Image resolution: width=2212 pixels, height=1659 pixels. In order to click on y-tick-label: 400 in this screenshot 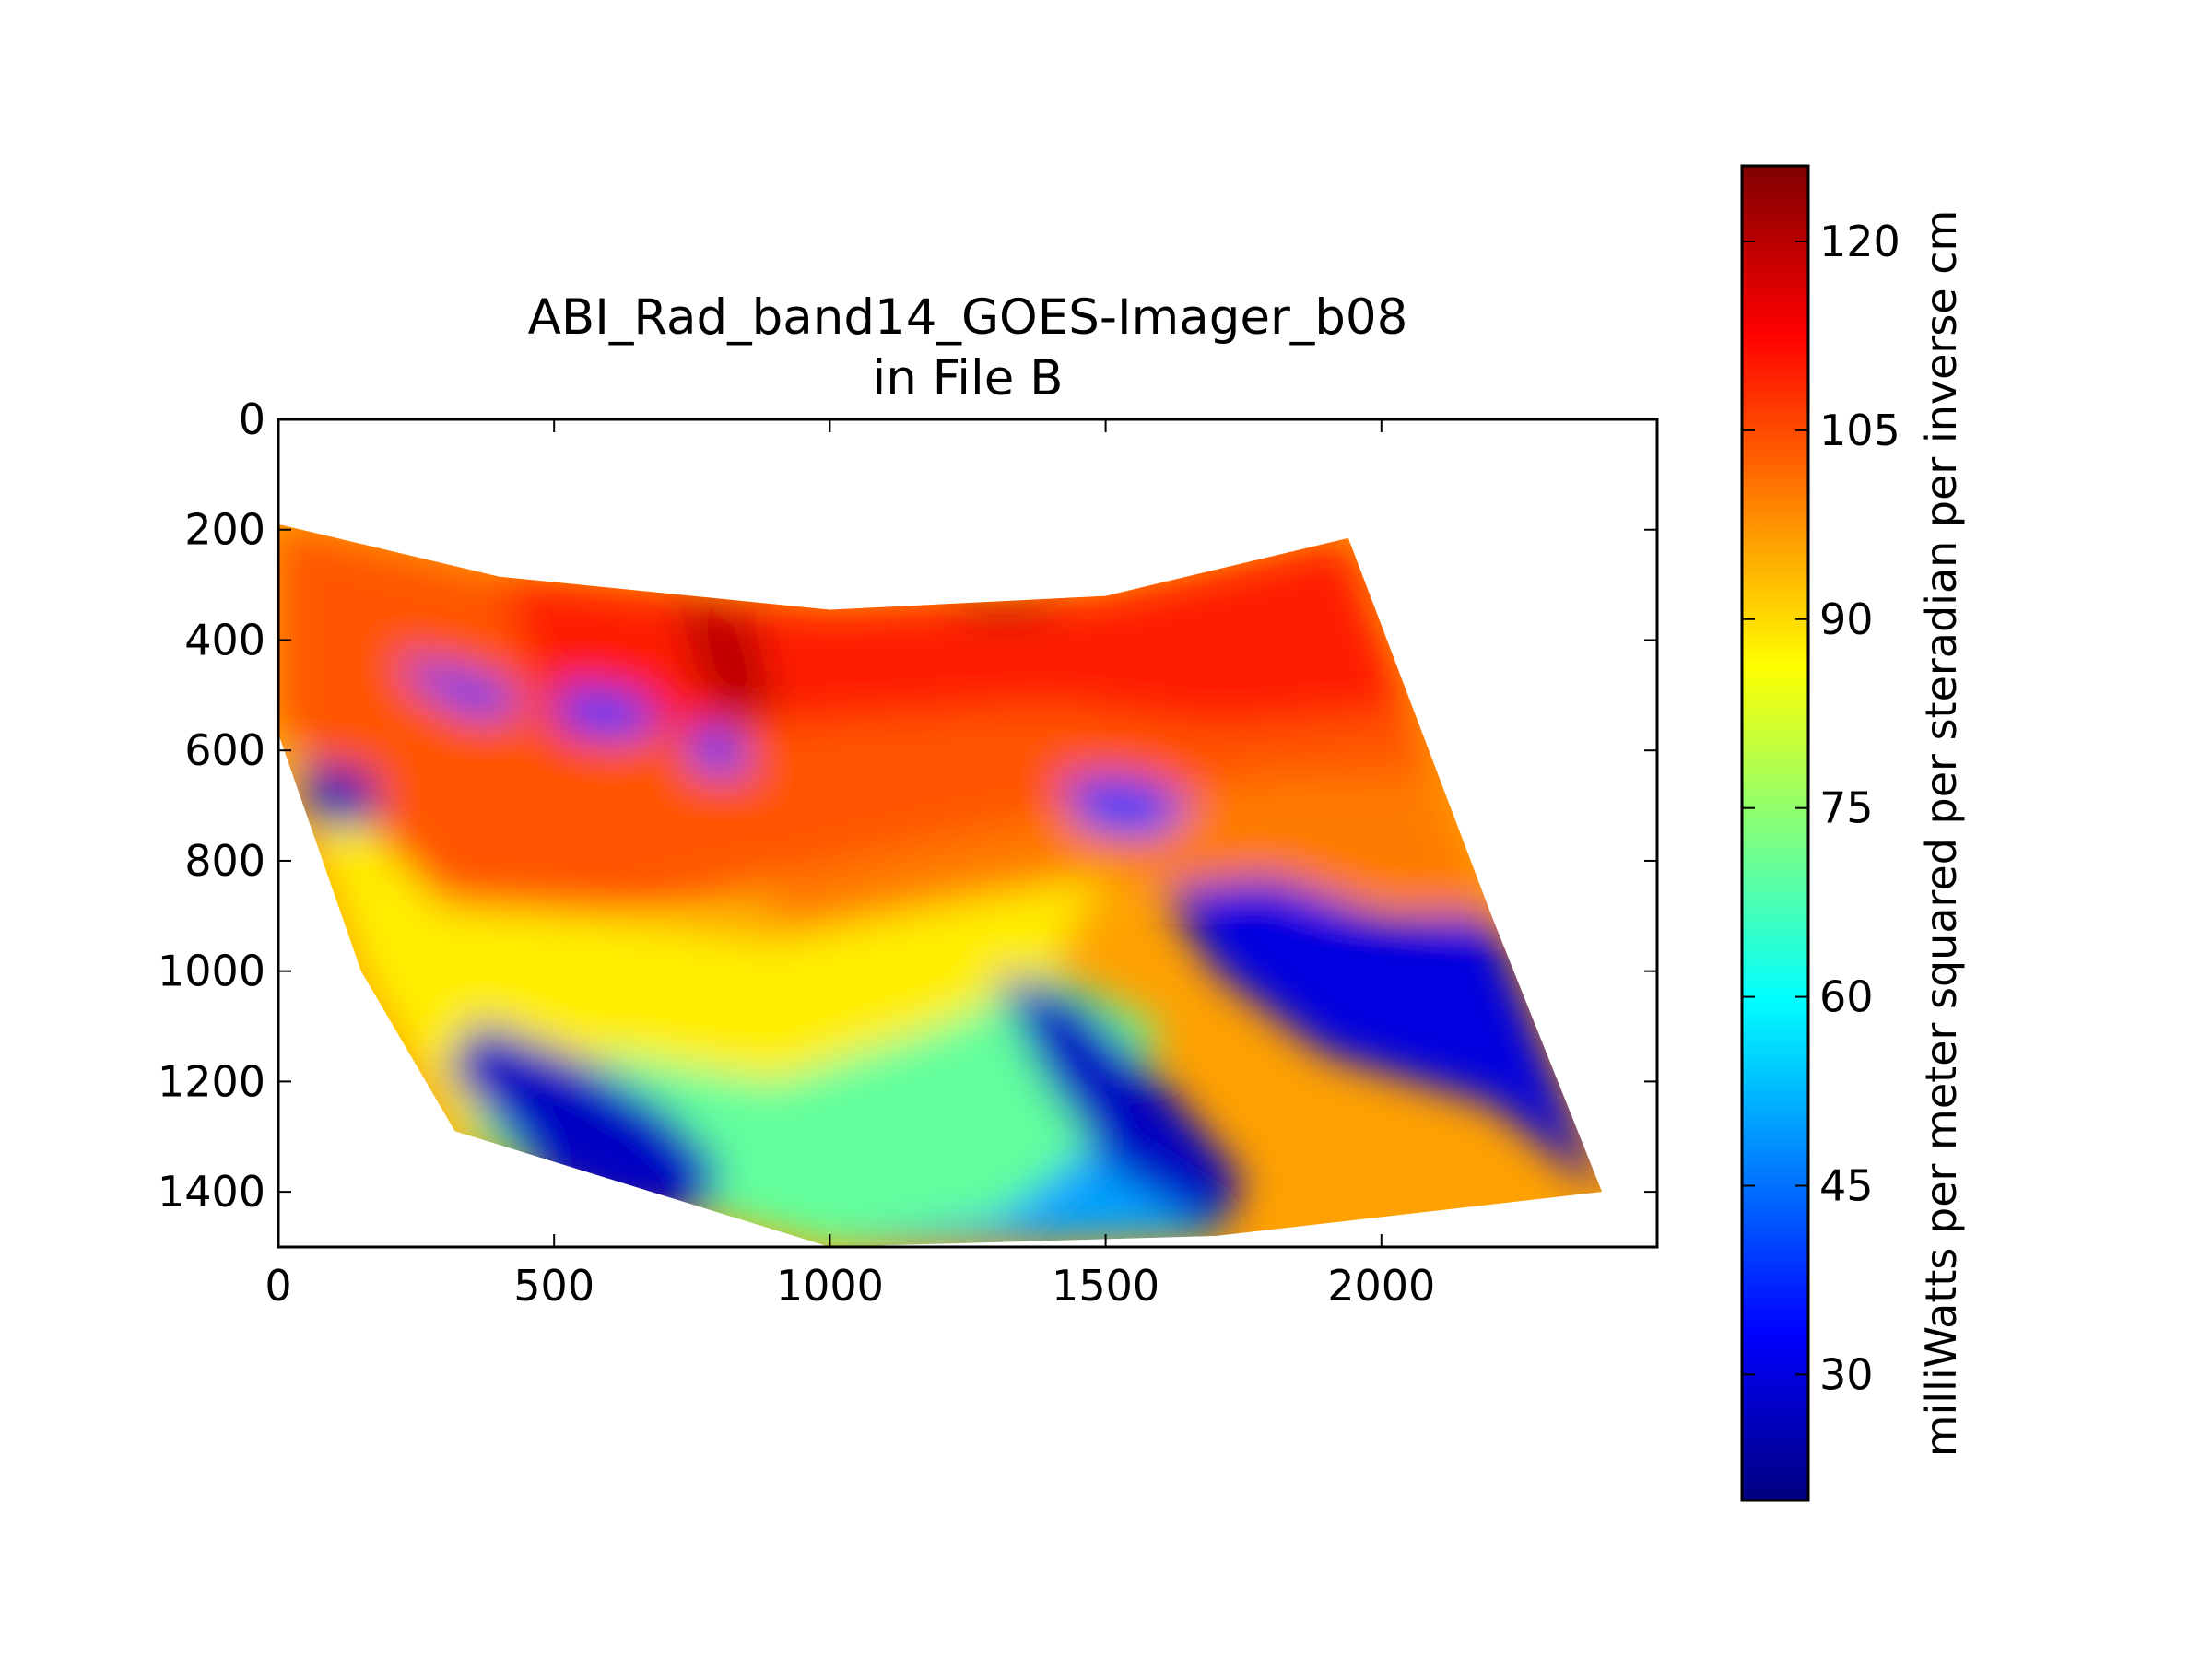, I will do `click(224, 640)`.